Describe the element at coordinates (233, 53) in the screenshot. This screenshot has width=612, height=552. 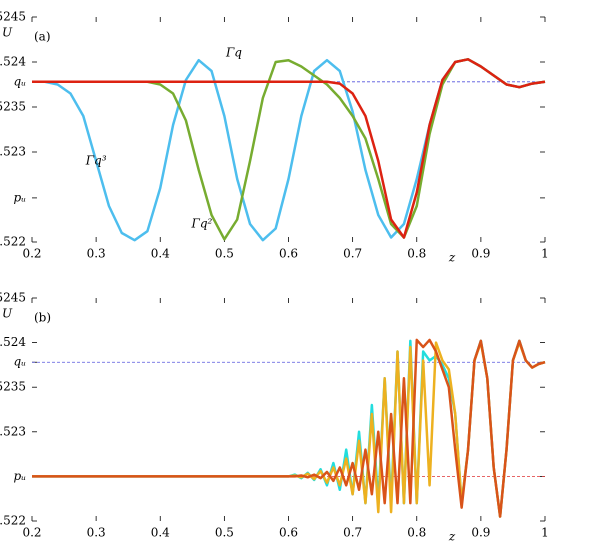
I see `curve-label: Γq` at that location.